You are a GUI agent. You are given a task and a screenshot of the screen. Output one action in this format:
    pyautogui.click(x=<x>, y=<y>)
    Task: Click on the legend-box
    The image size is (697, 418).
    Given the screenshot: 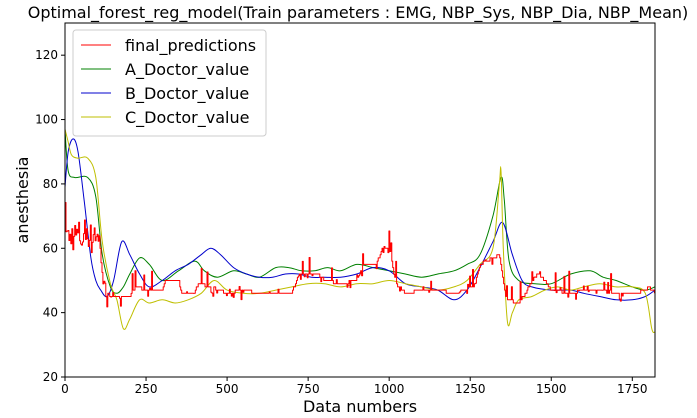 What is the action you would take?
    pyautogui.click(x=169, y=83)
    